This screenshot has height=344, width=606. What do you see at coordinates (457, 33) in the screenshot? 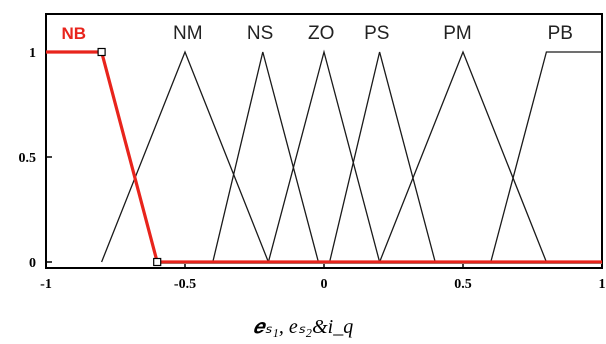
I see `series-label-pm: PM` at bounding box center [457, 33].